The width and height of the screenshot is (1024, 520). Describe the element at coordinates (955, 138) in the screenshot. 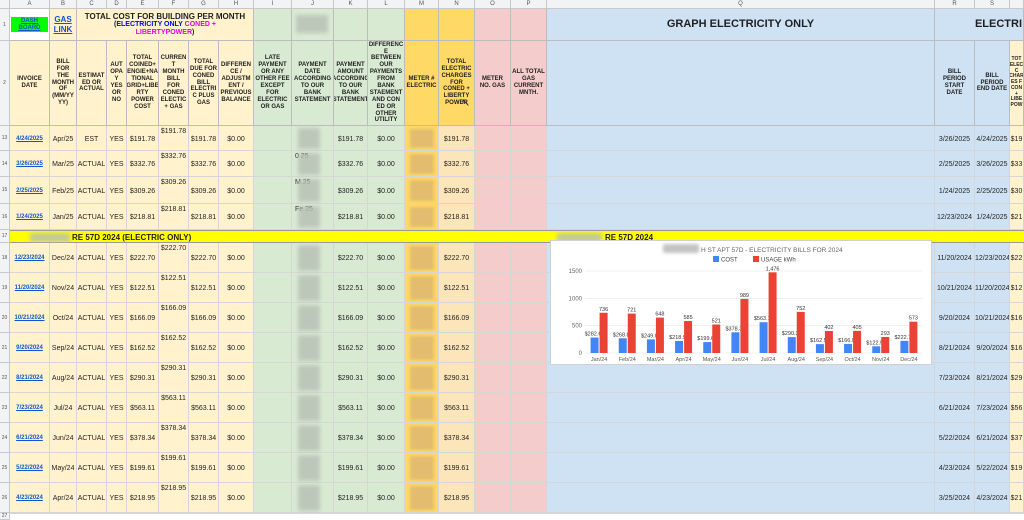

I see `bill-start-cell: 3/26/2025` at that location.